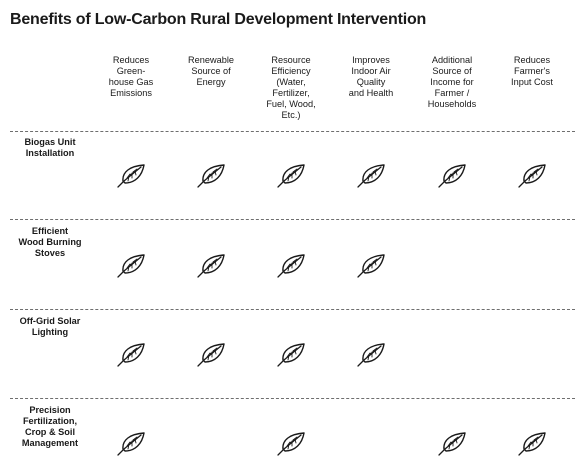  I want to click on column-header: Reduces Green- house Gas Emissions, so click(131, 76).